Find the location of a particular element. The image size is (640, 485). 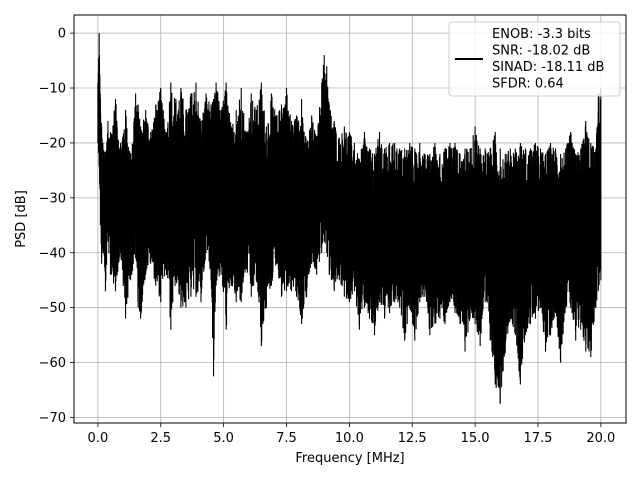

legend-enob-text: ENOB: -3.3 bits is located at coordinates (541, 34).